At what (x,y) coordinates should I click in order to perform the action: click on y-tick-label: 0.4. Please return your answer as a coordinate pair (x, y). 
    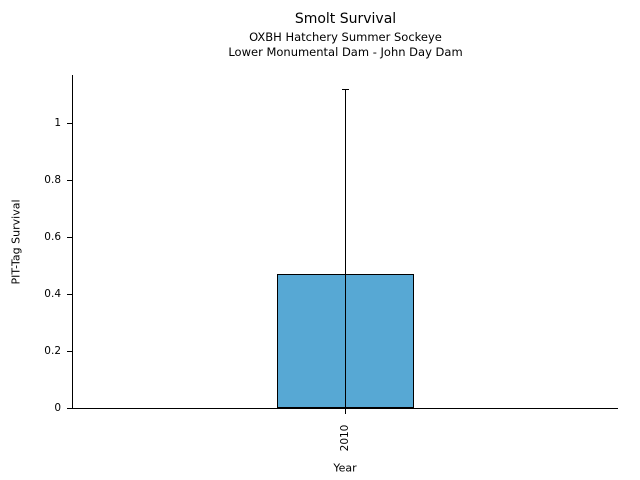
    Looking at the image, I should click on (52, 294).